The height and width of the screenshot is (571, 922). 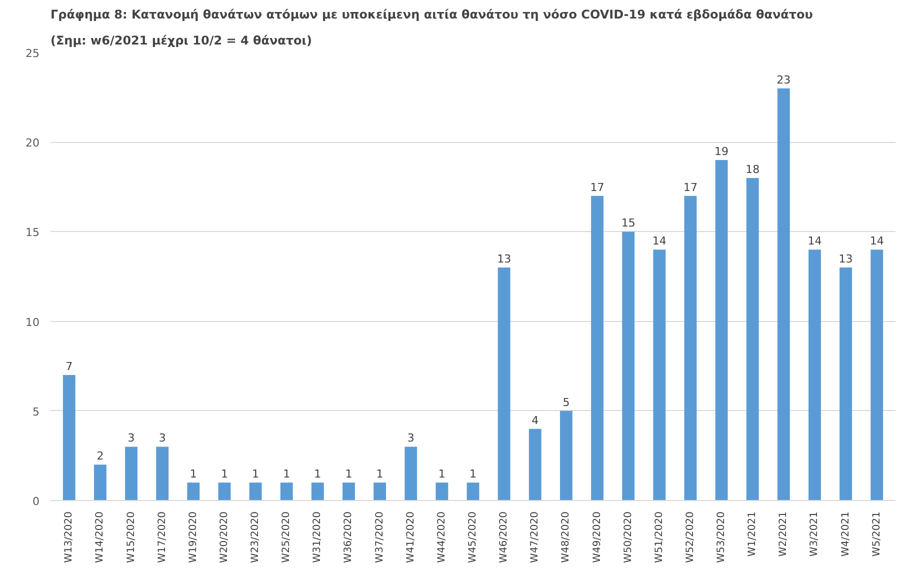 I want to click on x-tick-label: W49/2020, so click(x=597, y=537).